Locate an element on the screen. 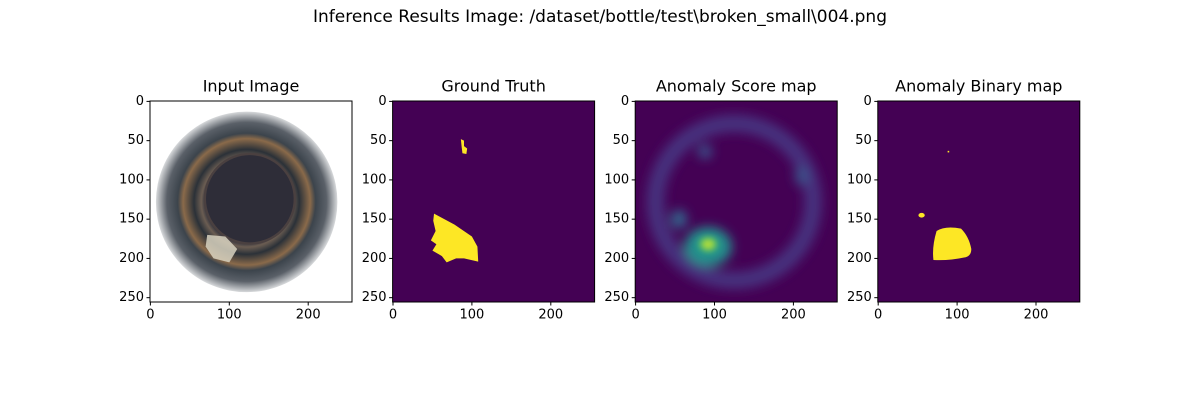  panel-title: Anomaly Score map is located at coordinates (736, 86).